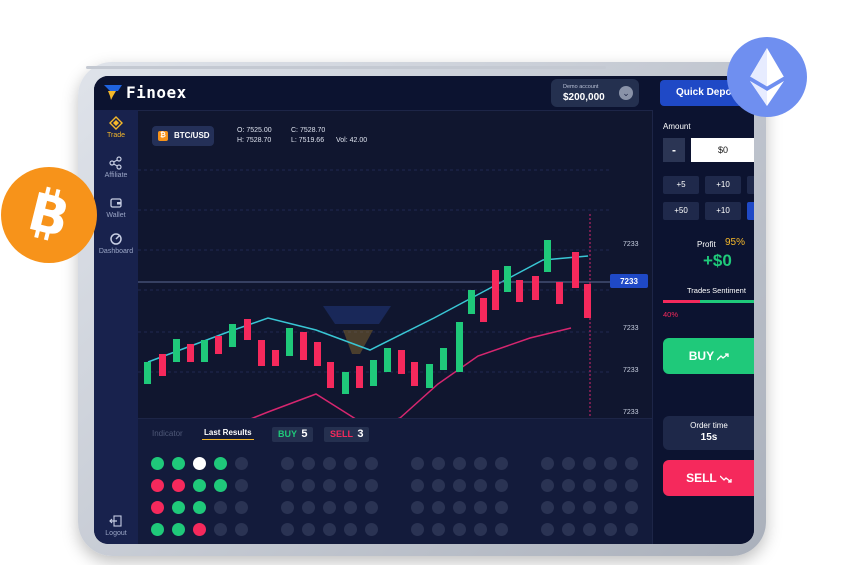  I want to click on buy-button-label: BUY, so click(701, 356).